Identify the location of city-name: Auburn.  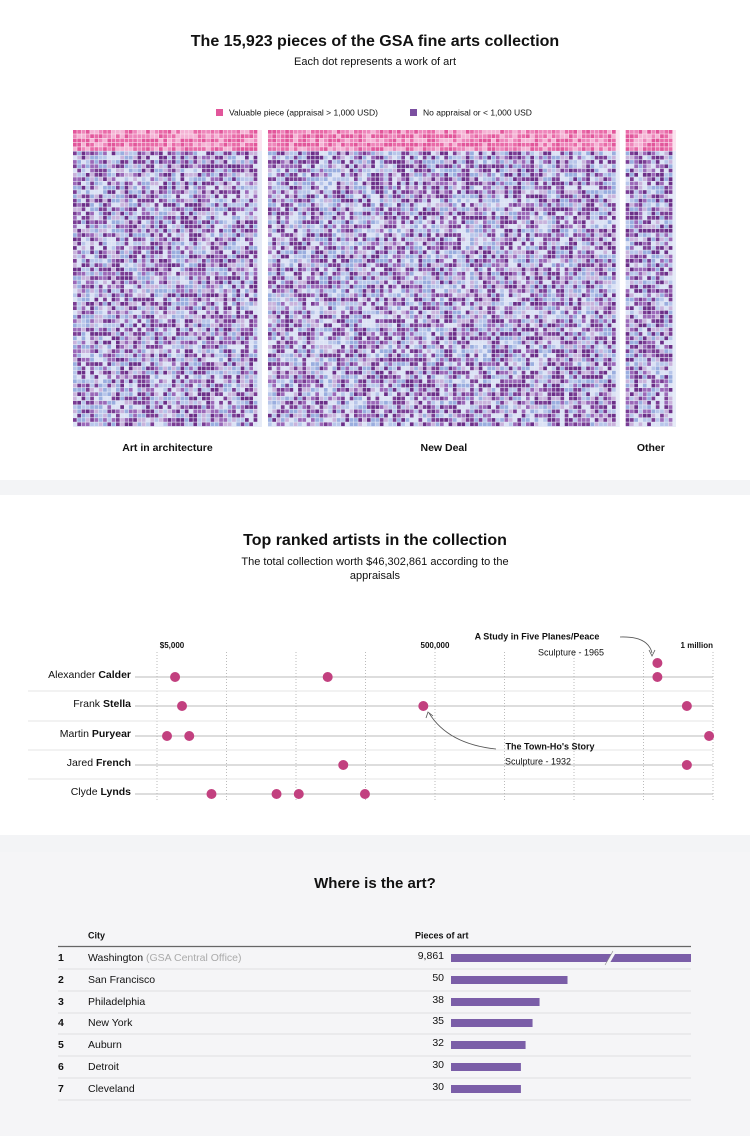
(105, 1045).